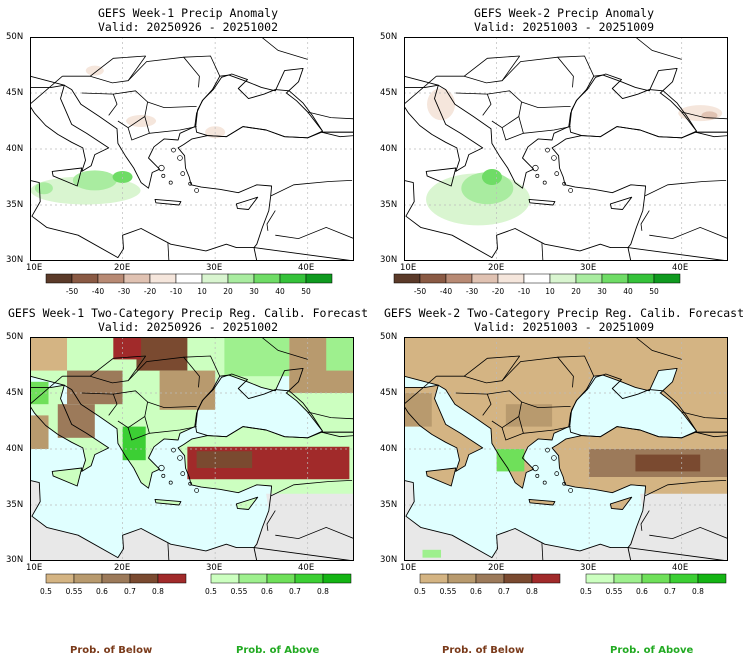 Image resolution: width=752 pixels, height=662 pixels. I want to click on week1-anomaly-map, so click(192, 149).